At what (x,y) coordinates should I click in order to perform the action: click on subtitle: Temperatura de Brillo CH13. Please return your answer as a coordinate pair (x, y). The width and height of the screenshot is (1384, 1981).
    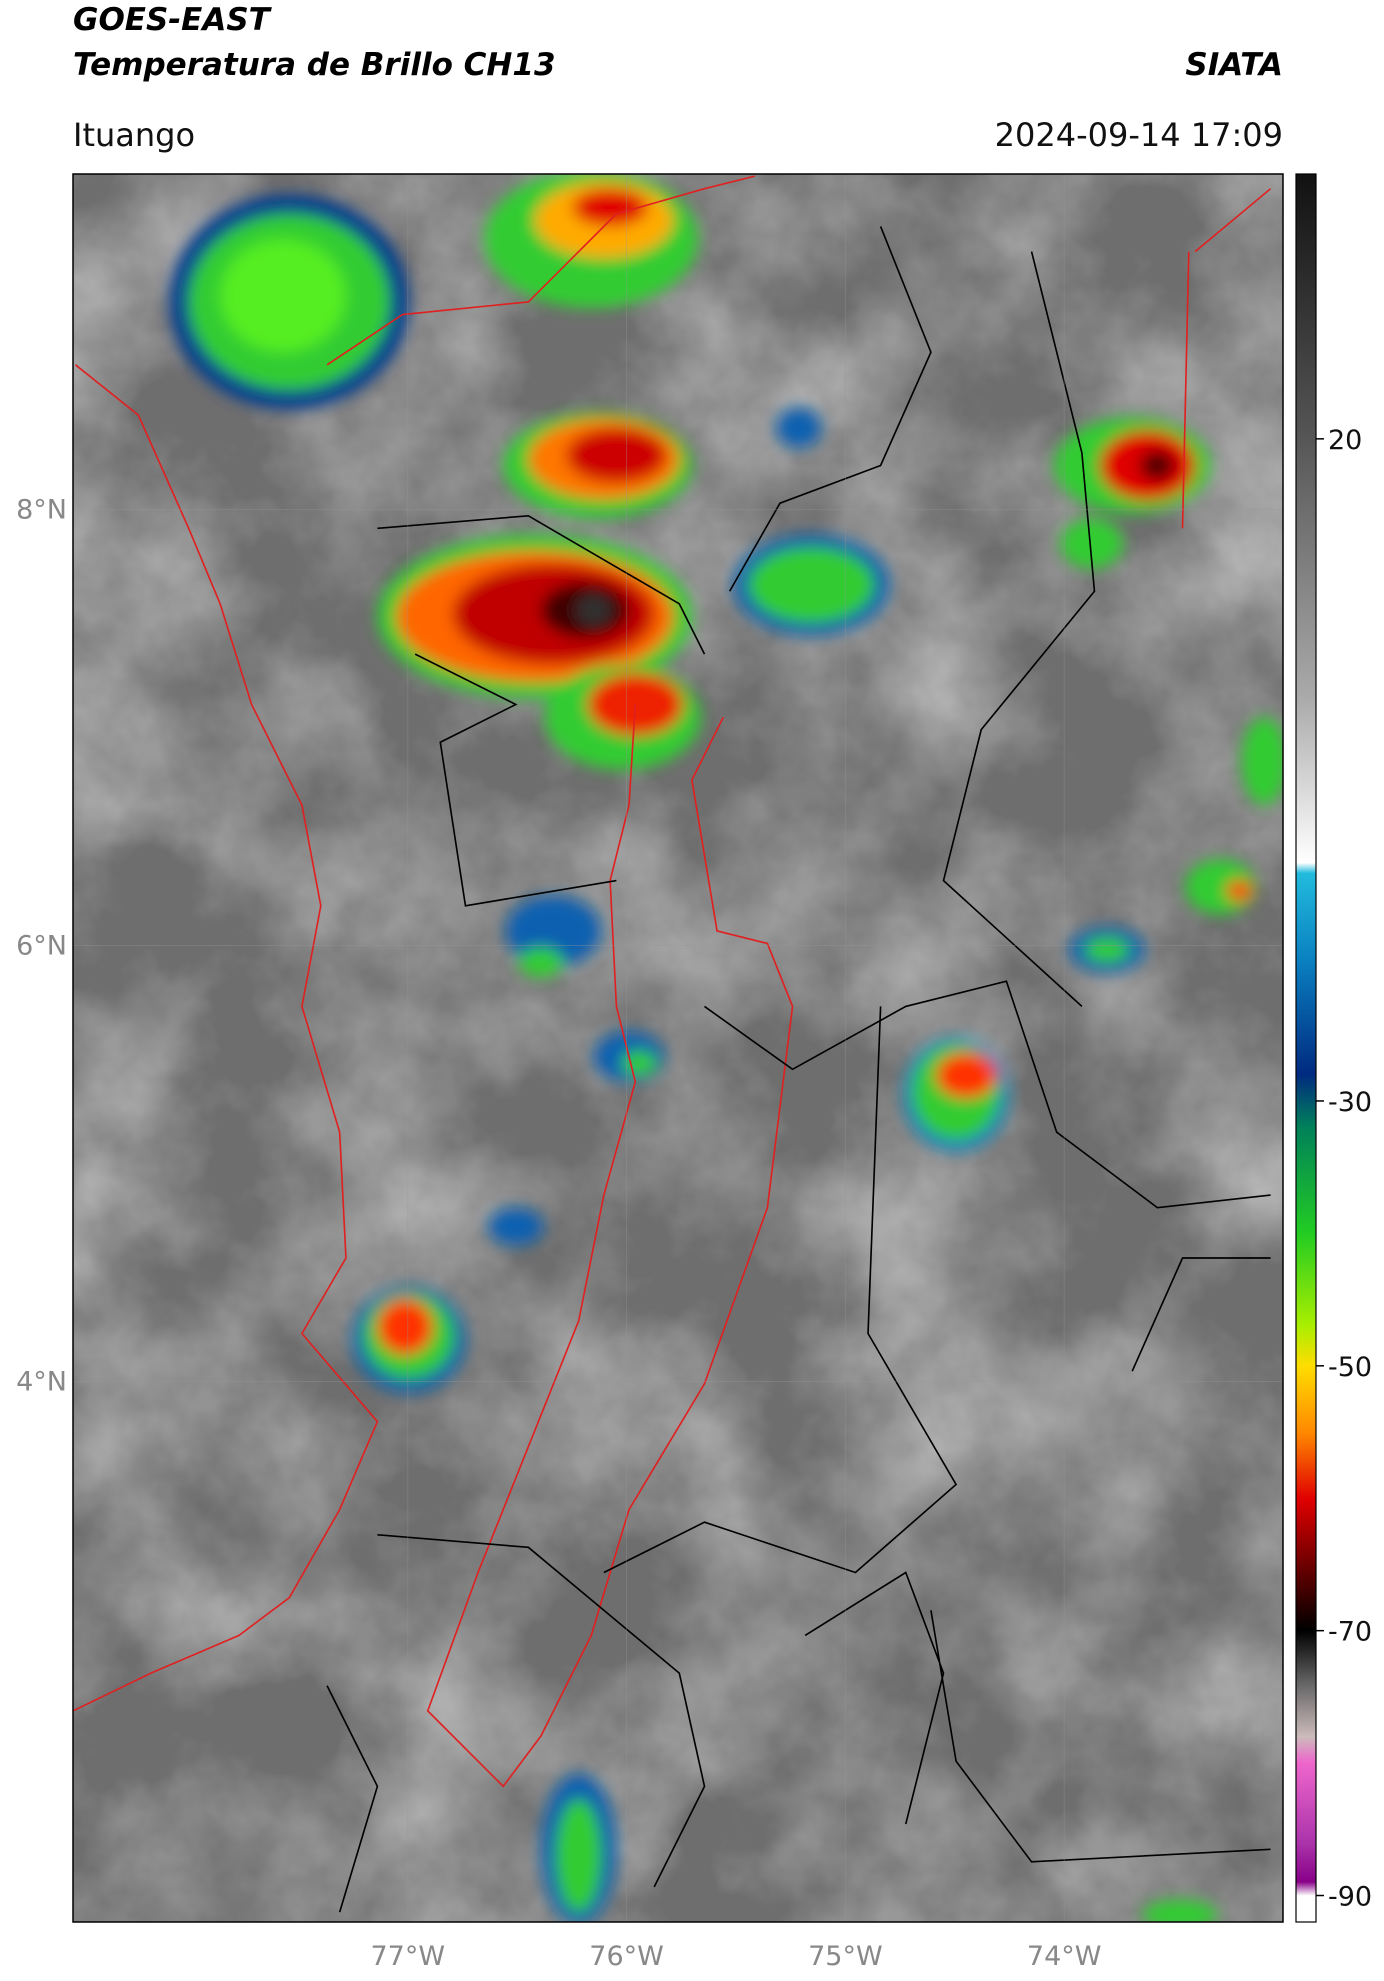
    Looking at the image, I should click on (314, 65).